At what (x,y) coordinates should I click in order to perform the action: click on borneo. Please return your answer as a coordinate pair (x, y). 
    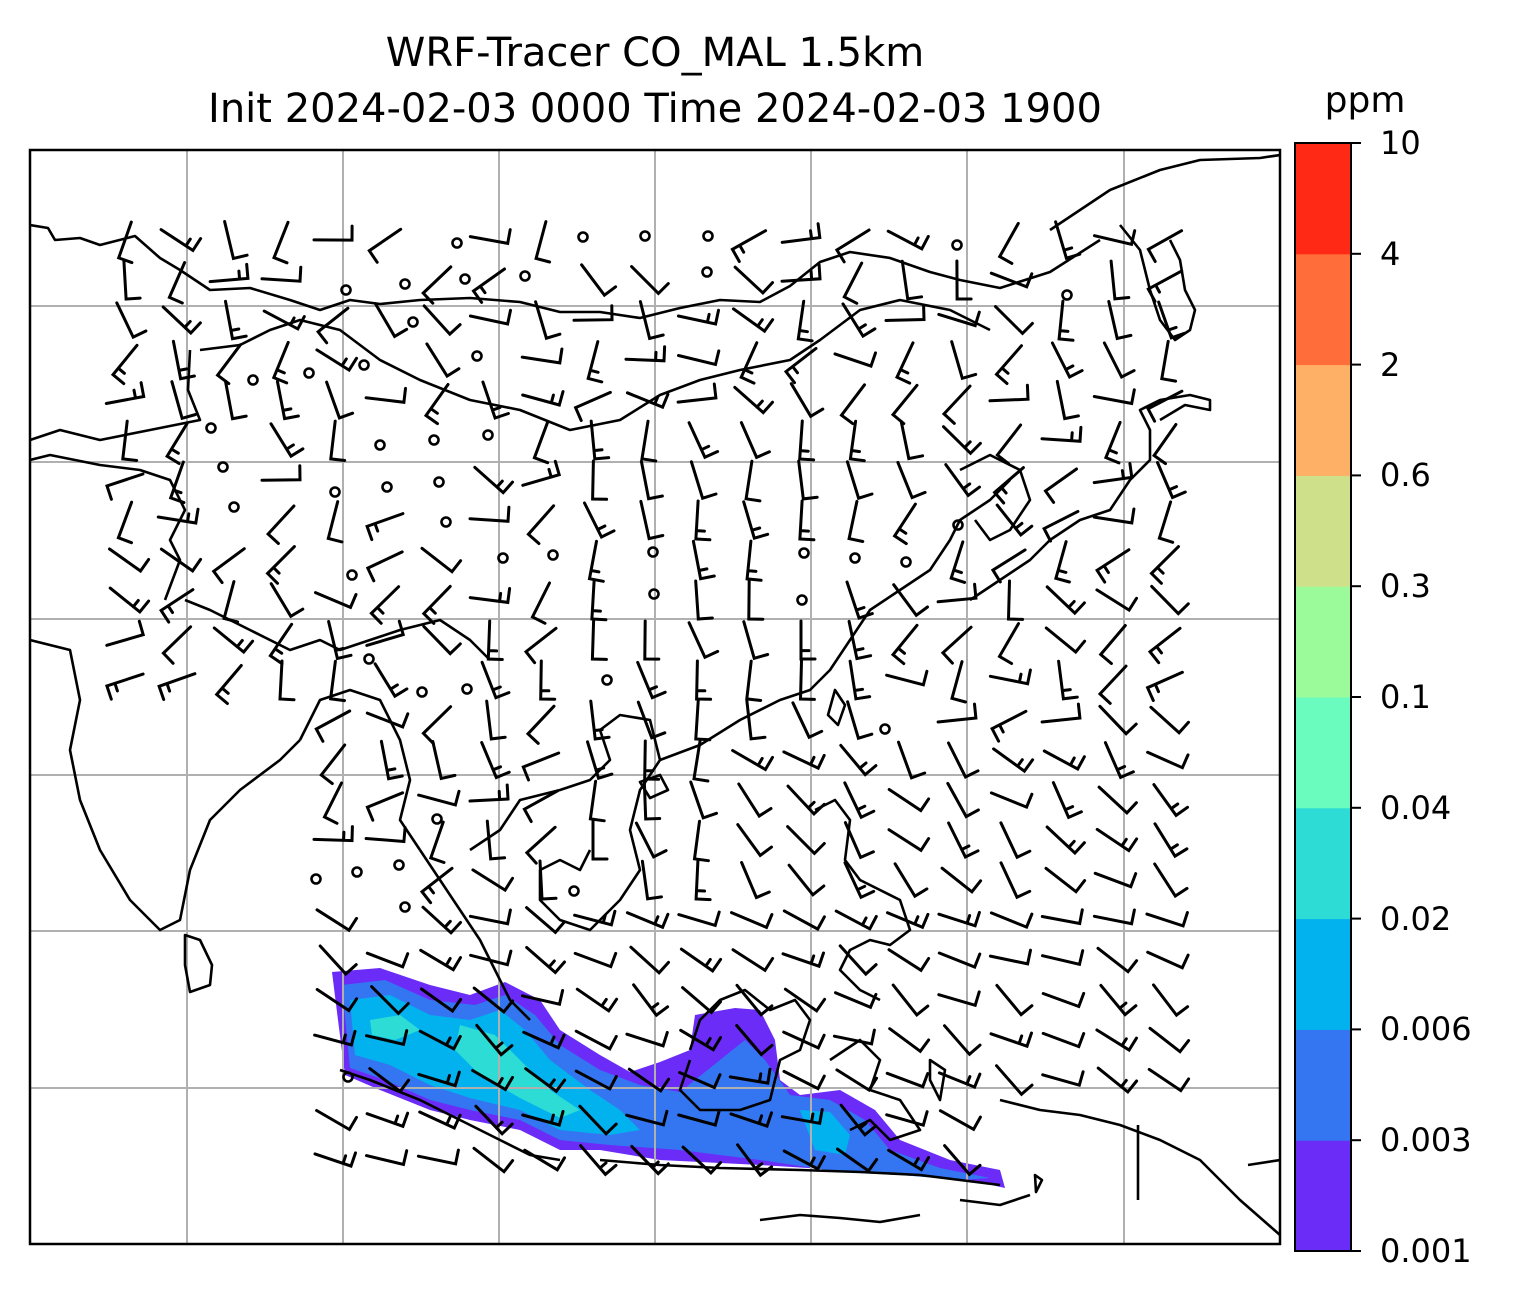
    Looking at the image, I should click on (745, 1050).